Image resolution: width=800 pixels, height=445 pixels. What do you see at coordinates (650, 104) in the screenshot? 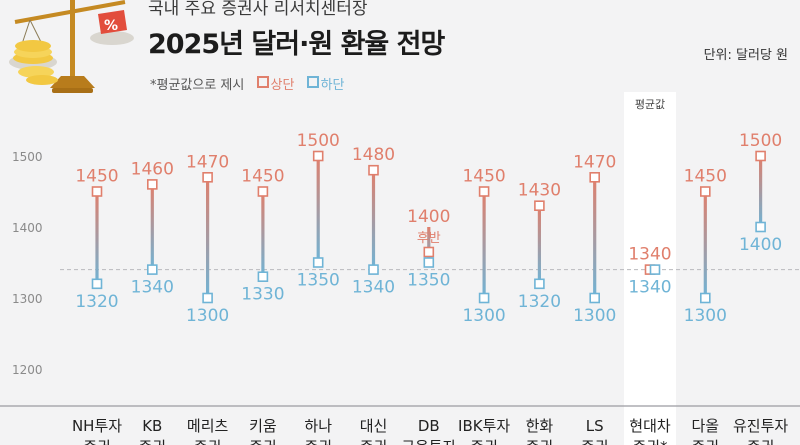
I see `highlight-label: 평균값` at bounding box center [650, 104].